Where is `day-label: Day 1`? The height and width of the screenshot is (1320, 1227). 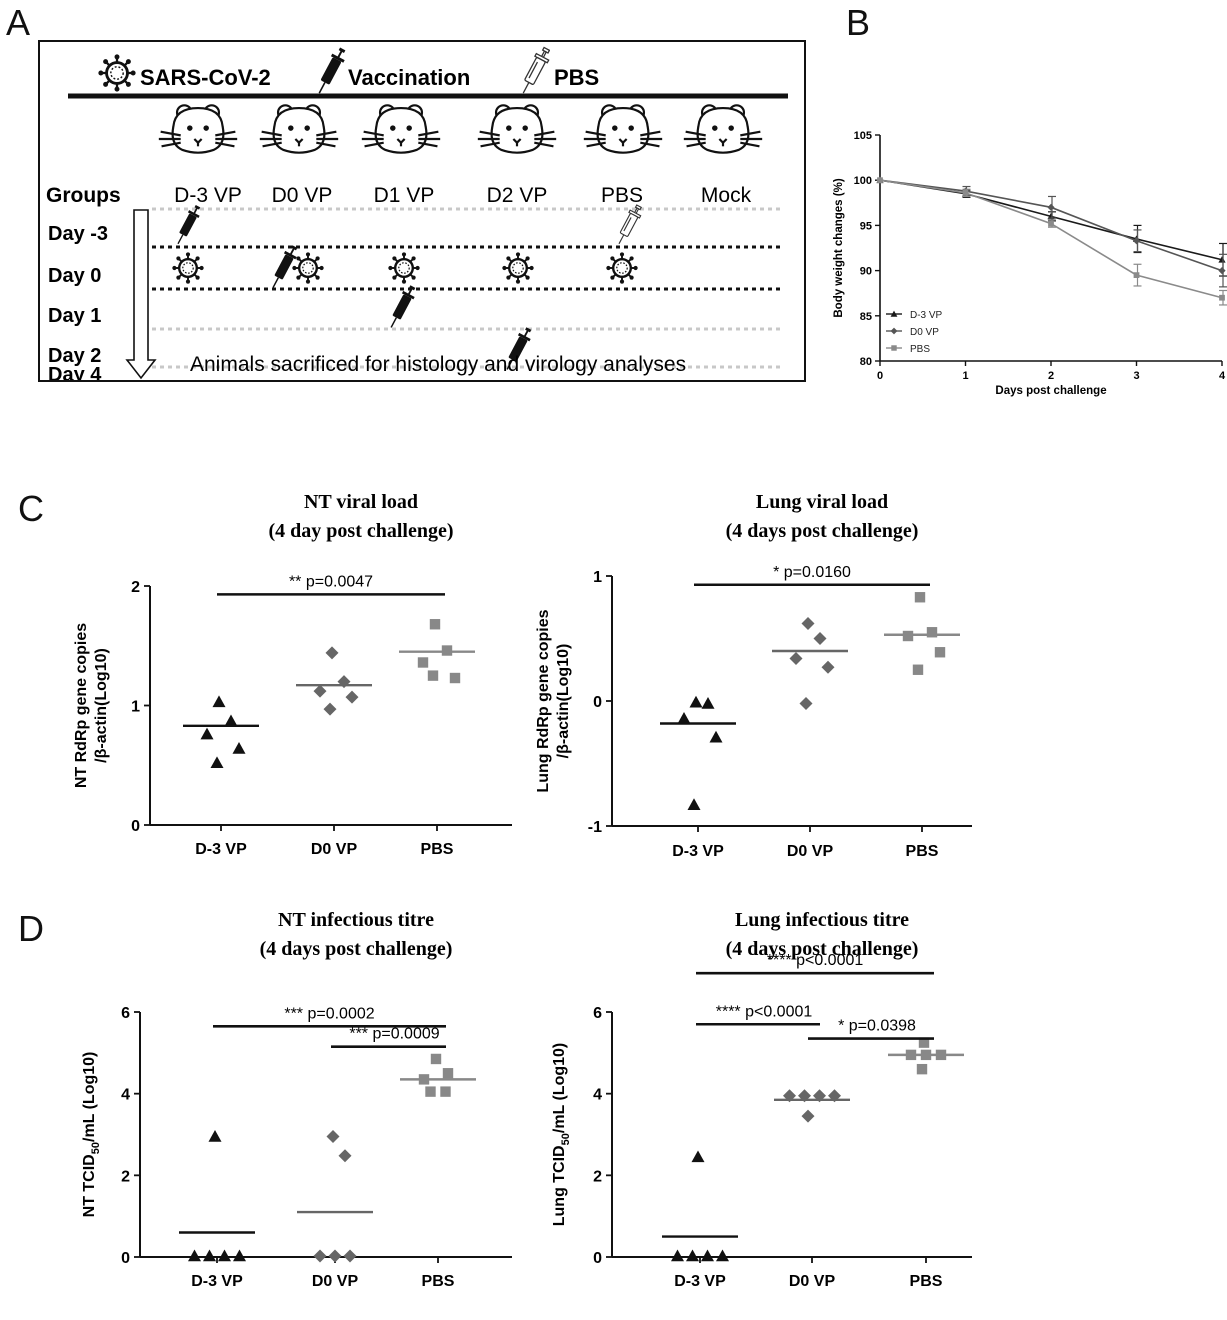
day-label: Day 1 is located at coordinates (74, 316).